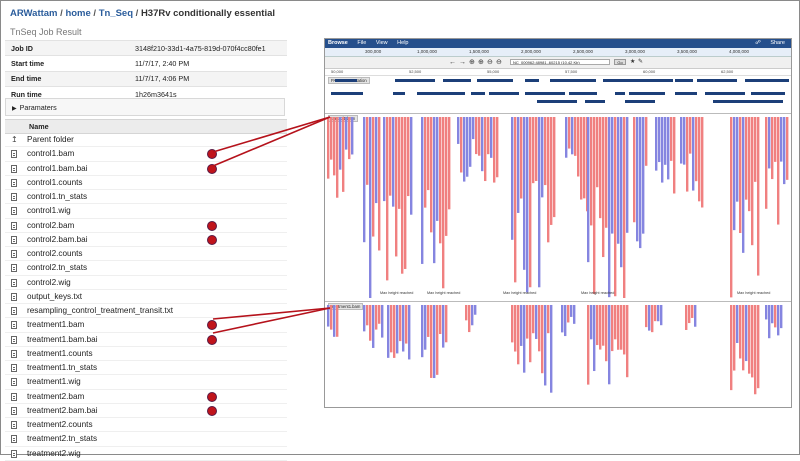 Image resolution: width=800 pixels, height=461 pixels. I want to click on file-row: control2.counts, so click(146, 254).